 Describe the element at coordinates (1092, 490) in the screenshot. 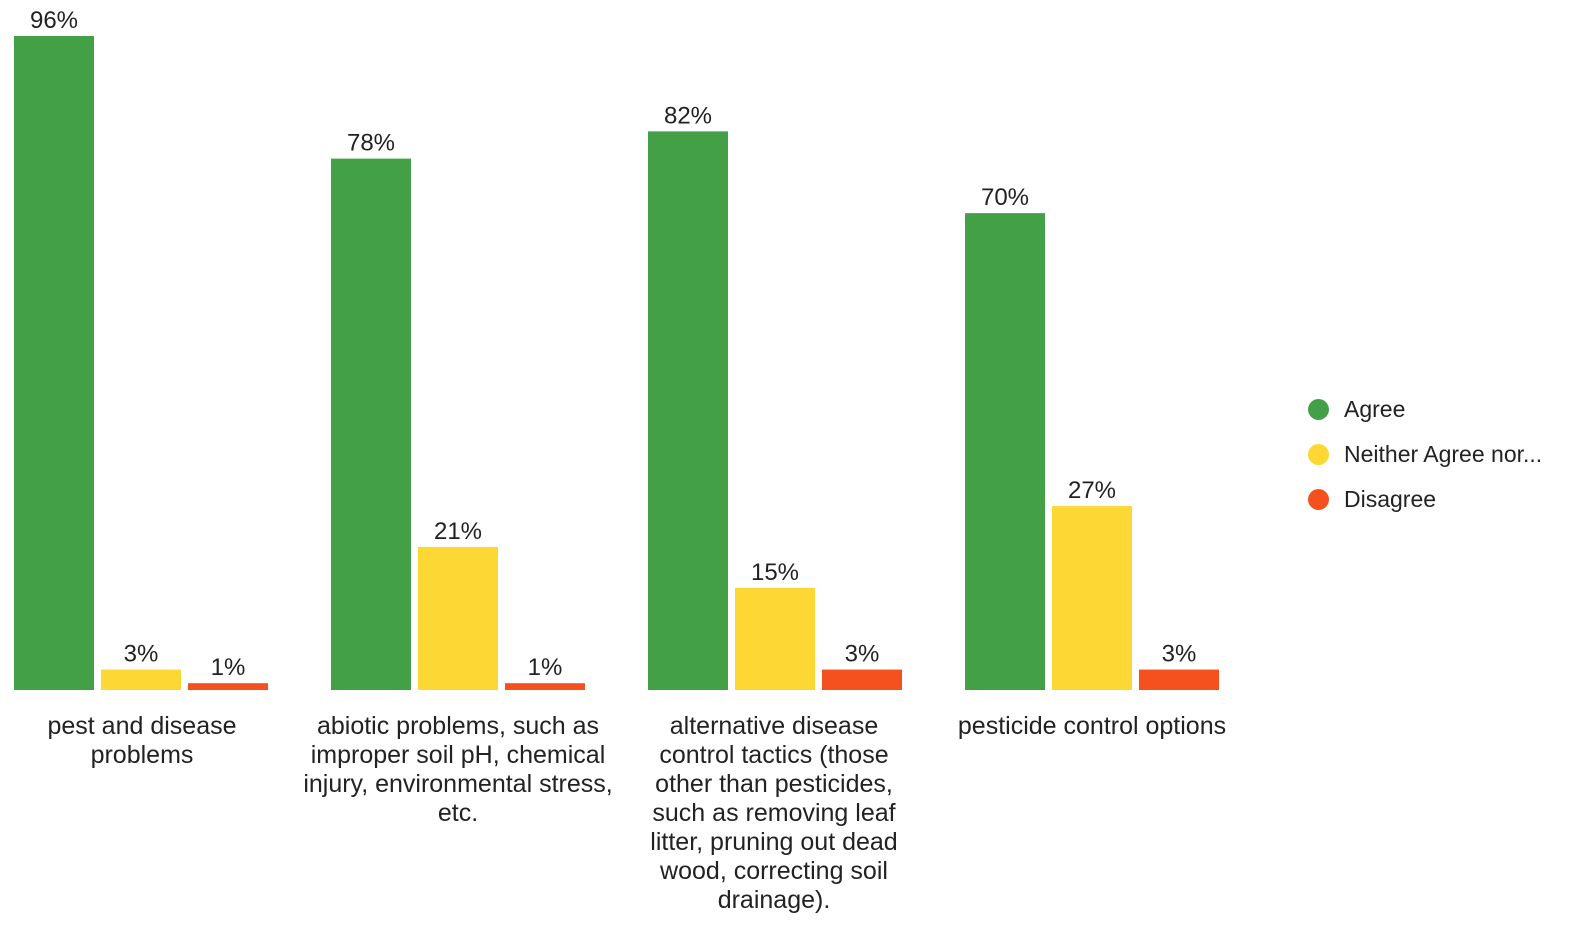

I see `bar-value-label: 27%` at that location.